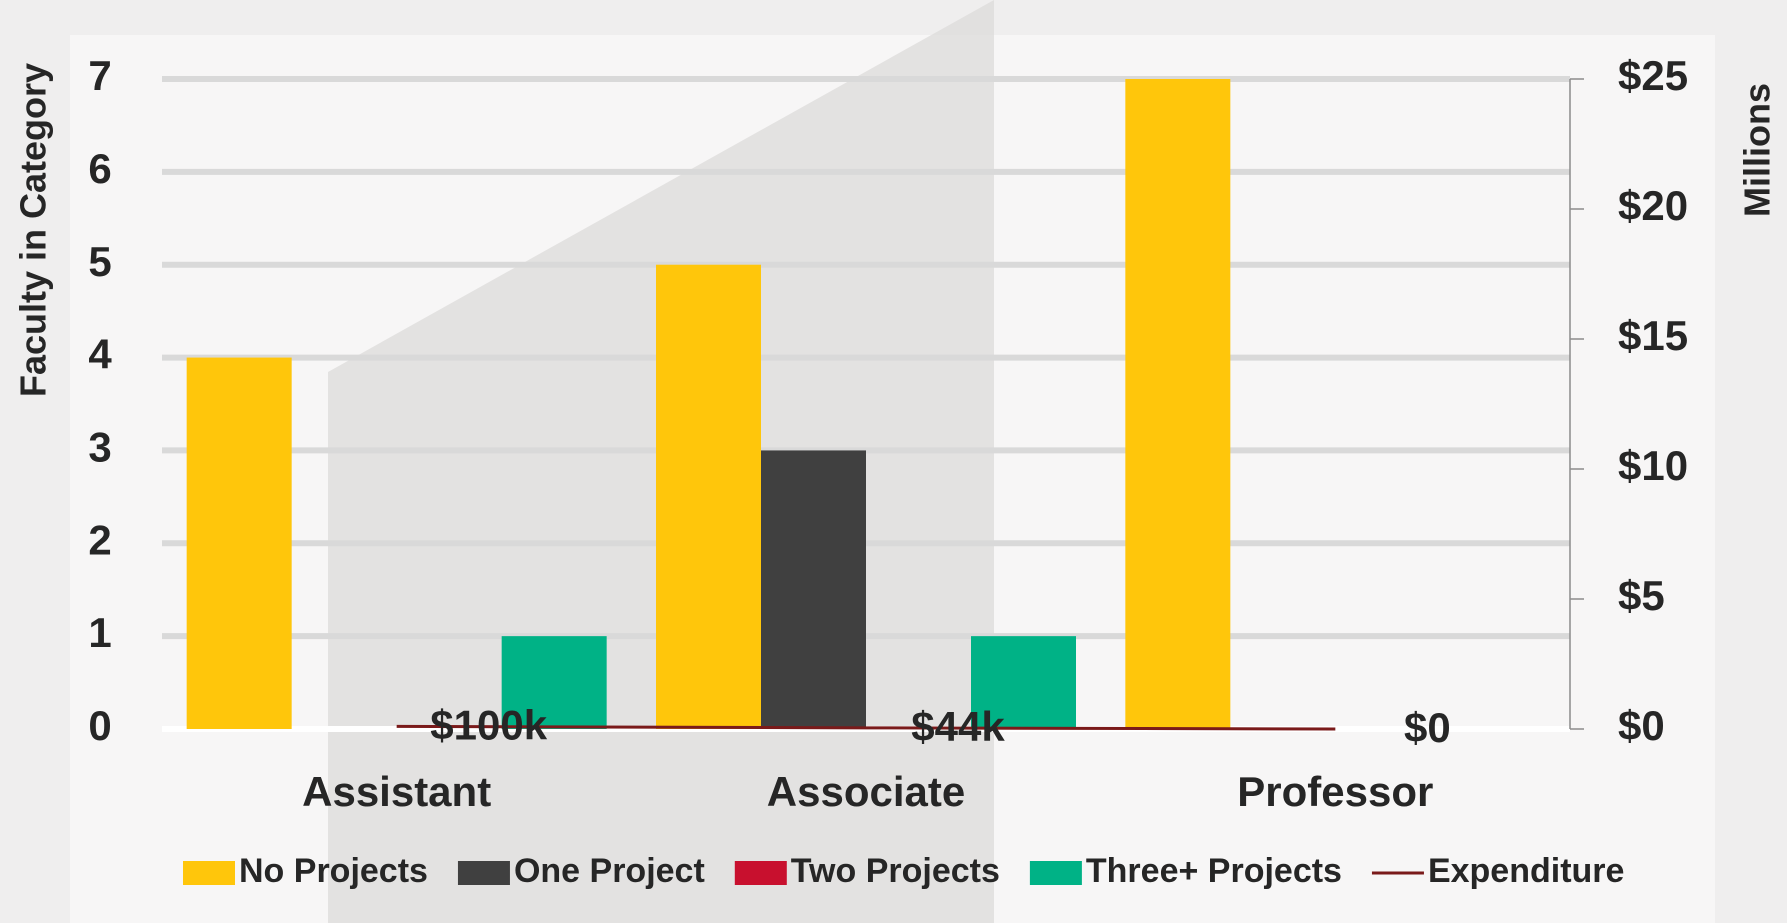 The height and width of the screenshot is (923, 1787). What do you see at coordinates (1427, 727) in the screenshot?
I see `data-label: $0` at bounding box center [1427, 727].